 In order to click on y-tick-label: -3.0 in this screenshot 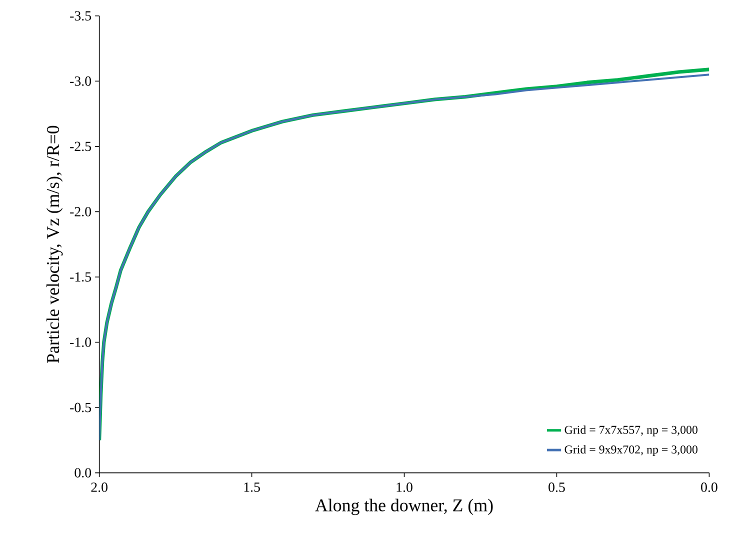, I will do `click(81, 81)`.